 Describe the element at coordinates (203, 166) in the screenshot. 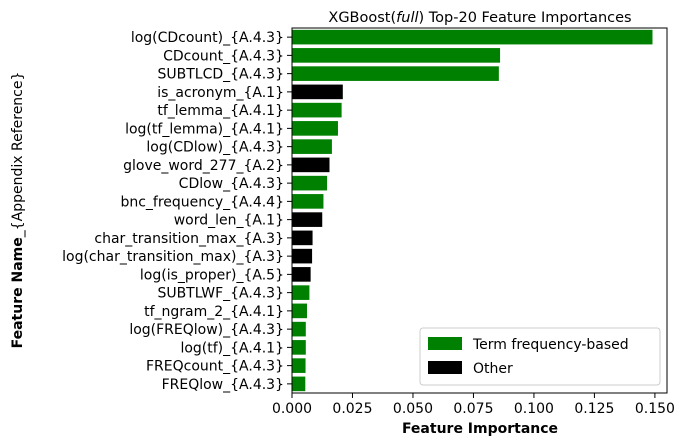

I see `y-tick-label: glove_word_277_{A.2}` at that location.